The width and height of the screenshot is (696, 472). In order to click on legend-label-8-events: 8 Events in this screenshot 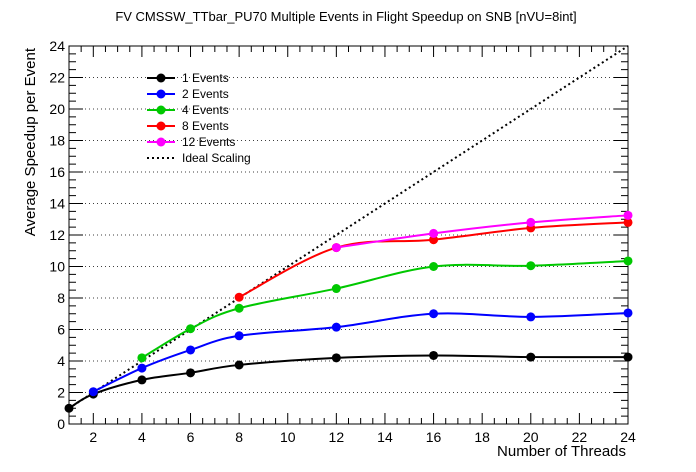, I will do `click(205, 126)`.